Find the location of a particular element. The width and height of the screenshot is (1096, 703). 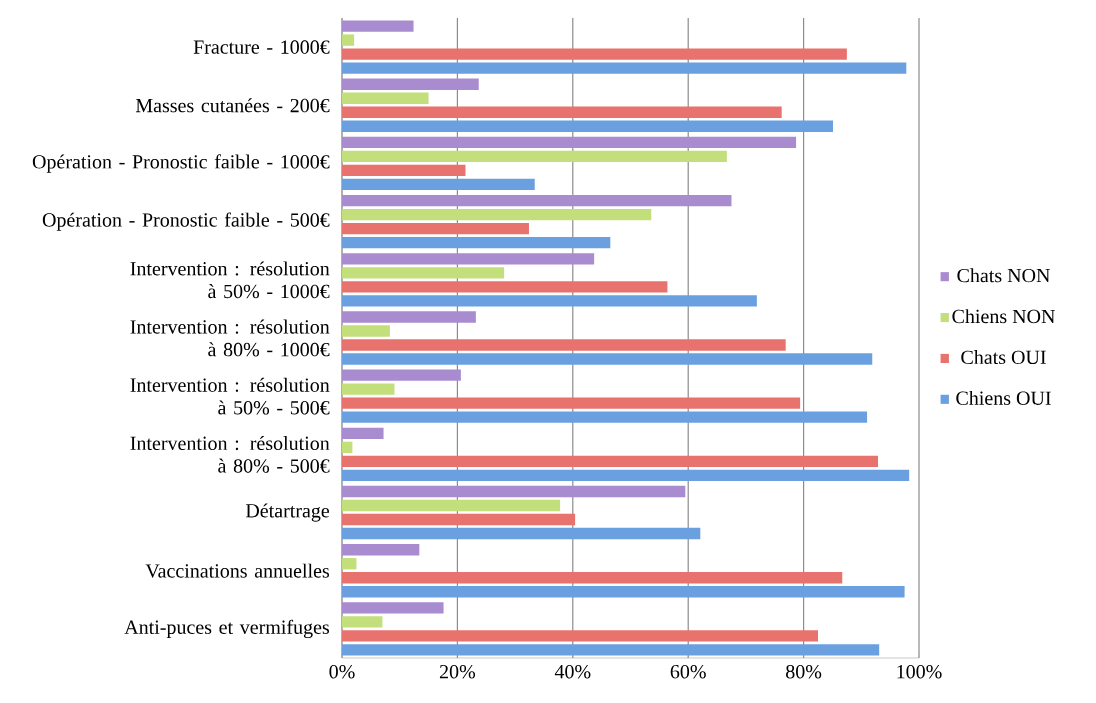

y-tick-label: Masses cutanées - 200€ is located at coordinates (232, 105).